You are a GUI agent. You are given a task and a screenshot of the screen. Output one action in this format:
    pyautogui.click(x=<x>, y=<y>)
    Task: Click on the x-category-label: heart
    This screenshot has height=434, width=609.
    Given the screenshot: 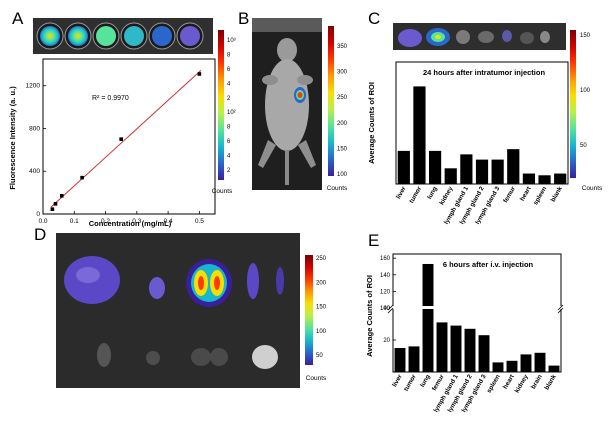 What is the action you would take?
    pyautogui.click(x=526, y=194)
    